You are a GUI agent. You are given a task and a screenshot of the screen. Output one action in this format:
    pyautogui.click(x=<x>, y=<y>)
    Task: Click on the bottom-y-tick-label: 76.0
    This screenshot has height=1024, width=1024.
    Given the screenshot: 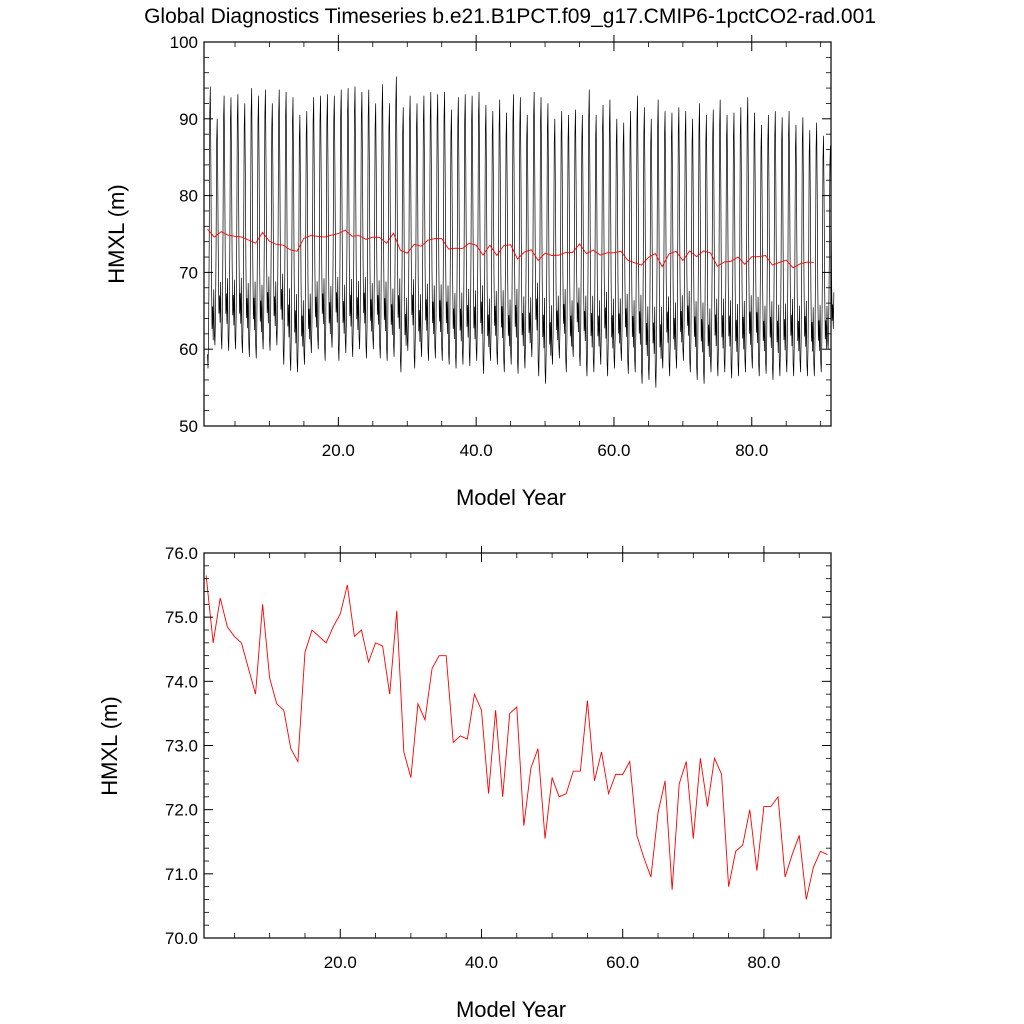 What is the action you would take?
    pyautogui.click(x=181, y=553)
    